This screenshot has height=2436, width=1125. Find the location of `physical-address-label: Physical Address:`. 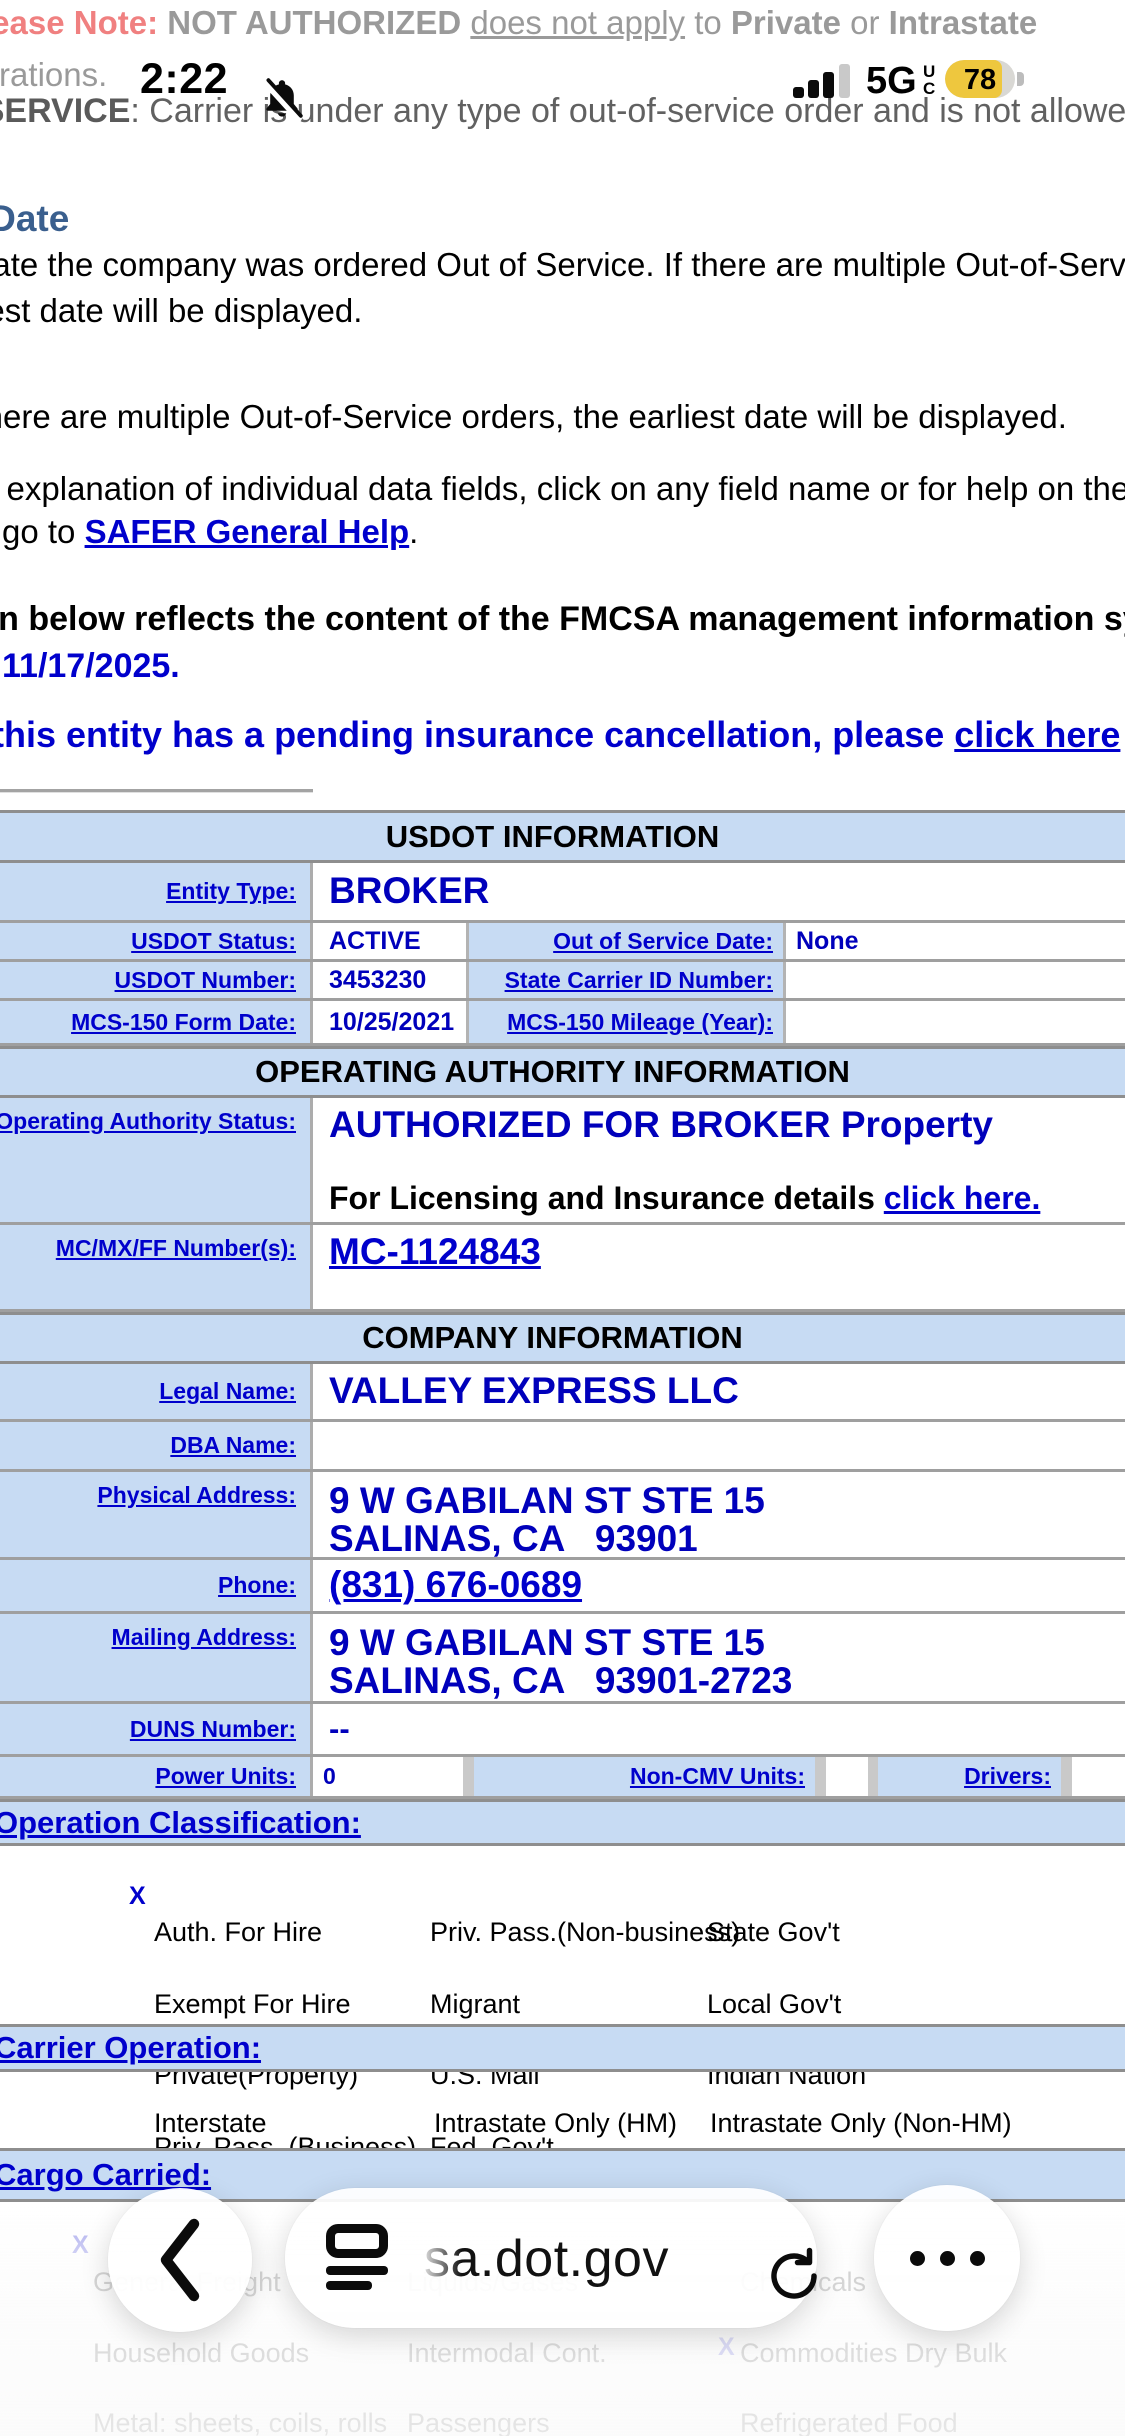

physical-address-label: Physical Address: is located at coordinates (196, 1495).